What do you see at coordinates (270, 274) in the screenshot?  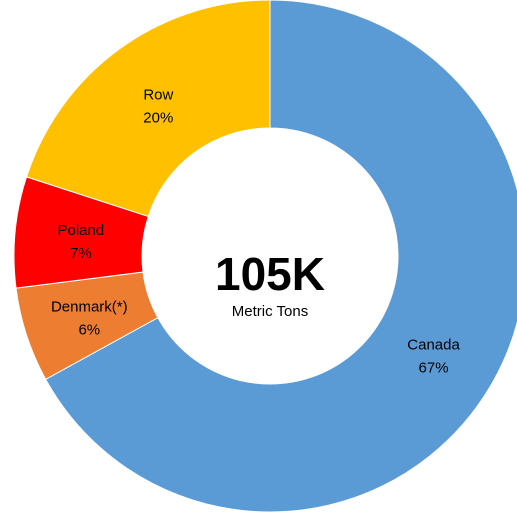 I see `center-value: 105K` at bounding box center [270, 274].